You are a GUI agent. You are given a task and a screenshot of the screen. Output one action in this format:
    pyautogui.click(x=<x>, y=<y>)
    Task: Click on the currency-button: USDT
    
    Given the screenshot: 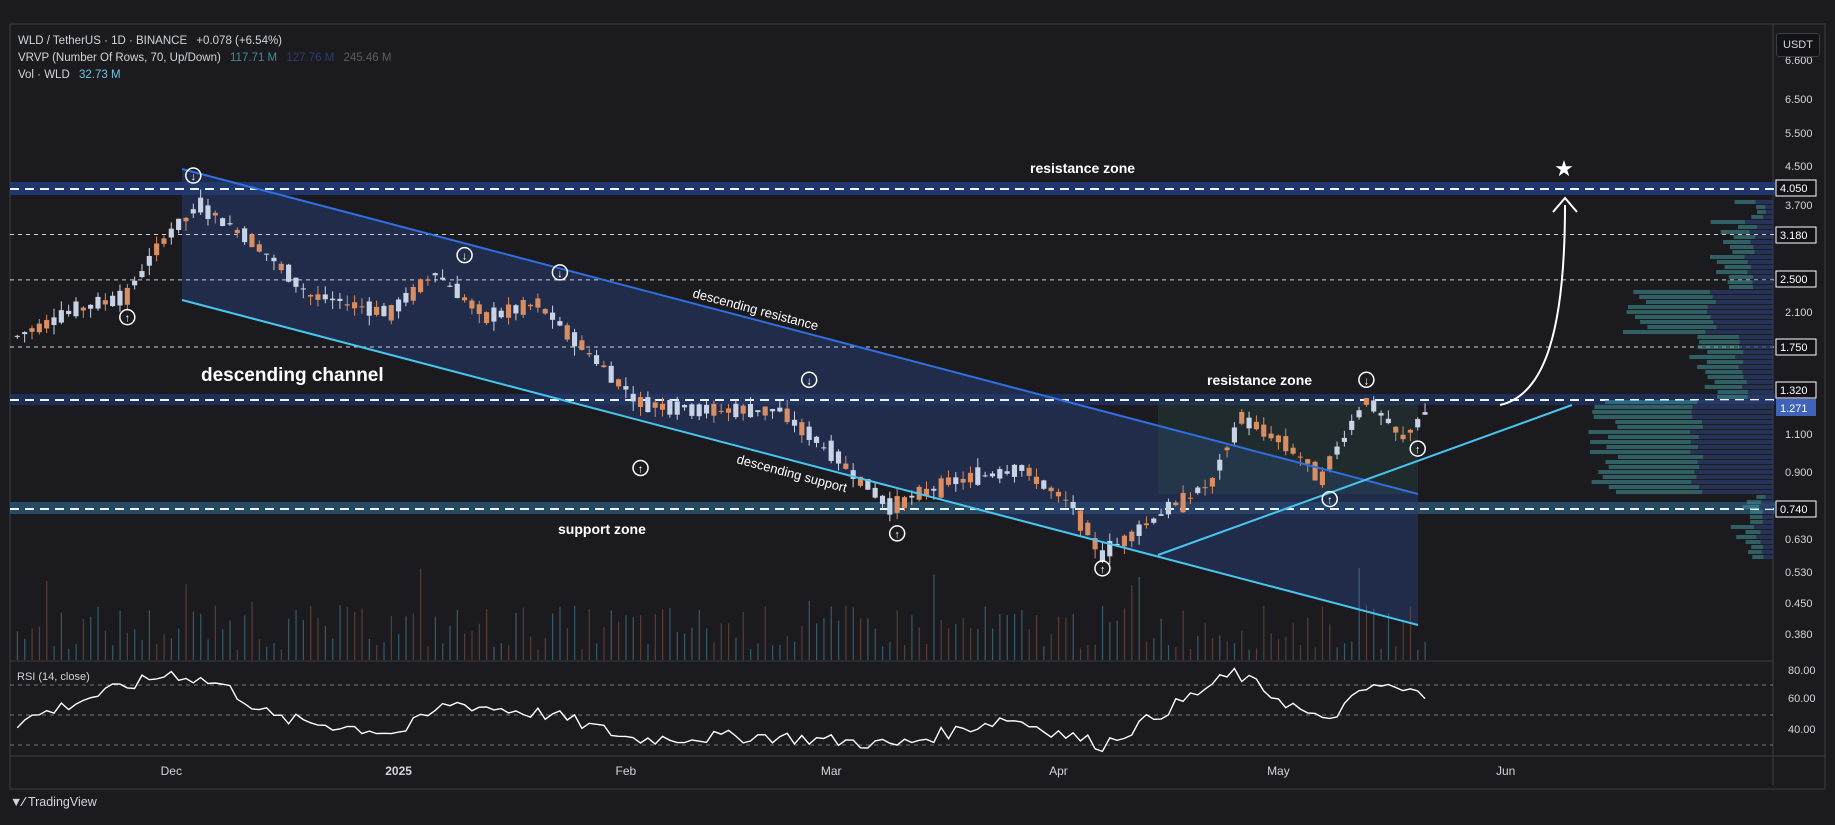 What is the action you would take?
    pyautogui.click(x=1798, y=45)
    